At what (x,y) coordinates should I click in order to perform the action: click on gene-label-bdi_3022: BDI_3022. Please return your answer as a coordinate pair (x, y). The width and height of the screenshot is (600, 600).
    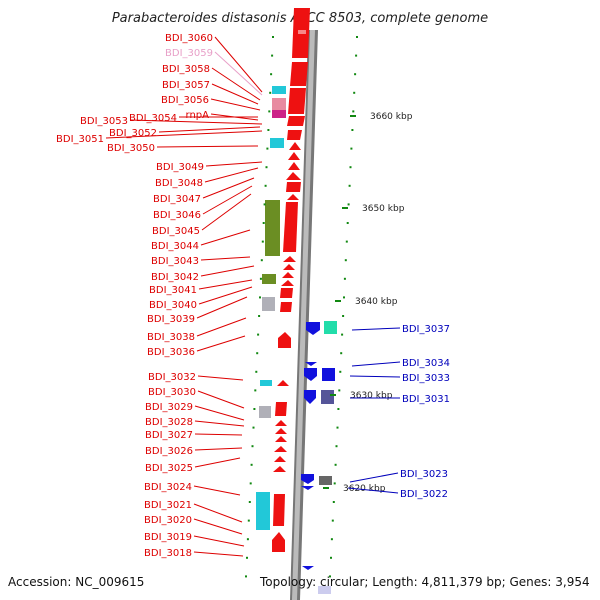
    Looking at the image, I should click on (397, 493).